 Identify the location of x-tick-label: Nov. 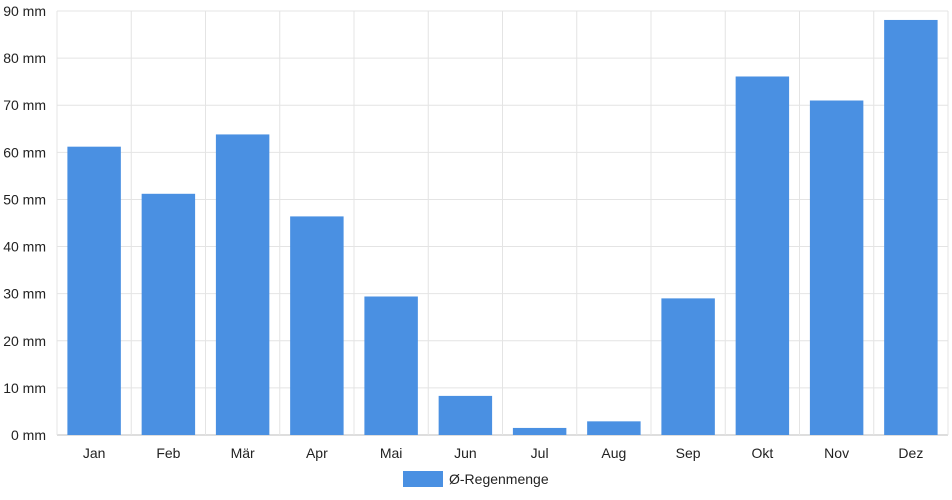
(836, 453).